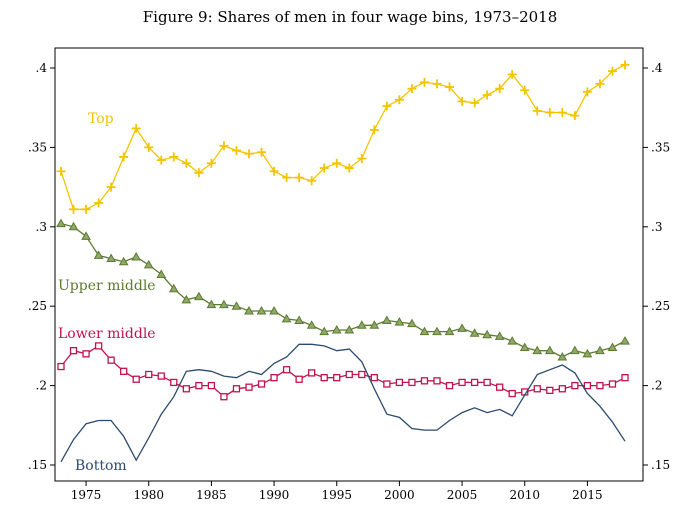  I want to click on x-tick-label: 1990, so click(274, 495).